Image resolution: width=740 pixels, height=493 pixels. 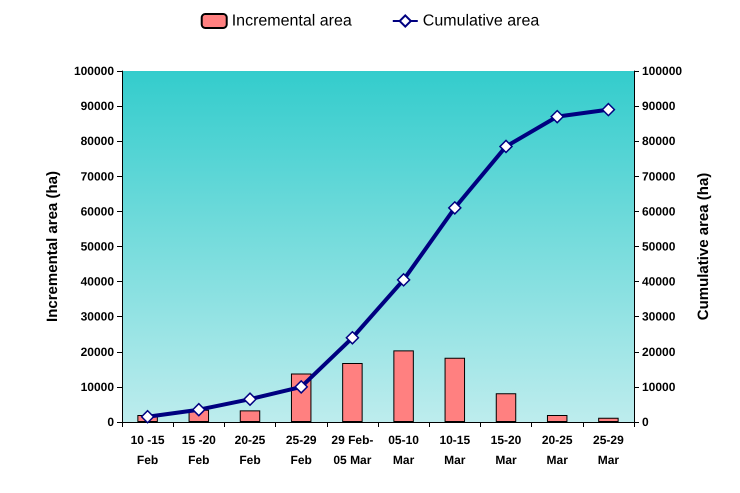 What do you see at coordinates (659, 317) in the screenshot?
I see `y2-tick-label: 30000` at bounding box center [659, 317].